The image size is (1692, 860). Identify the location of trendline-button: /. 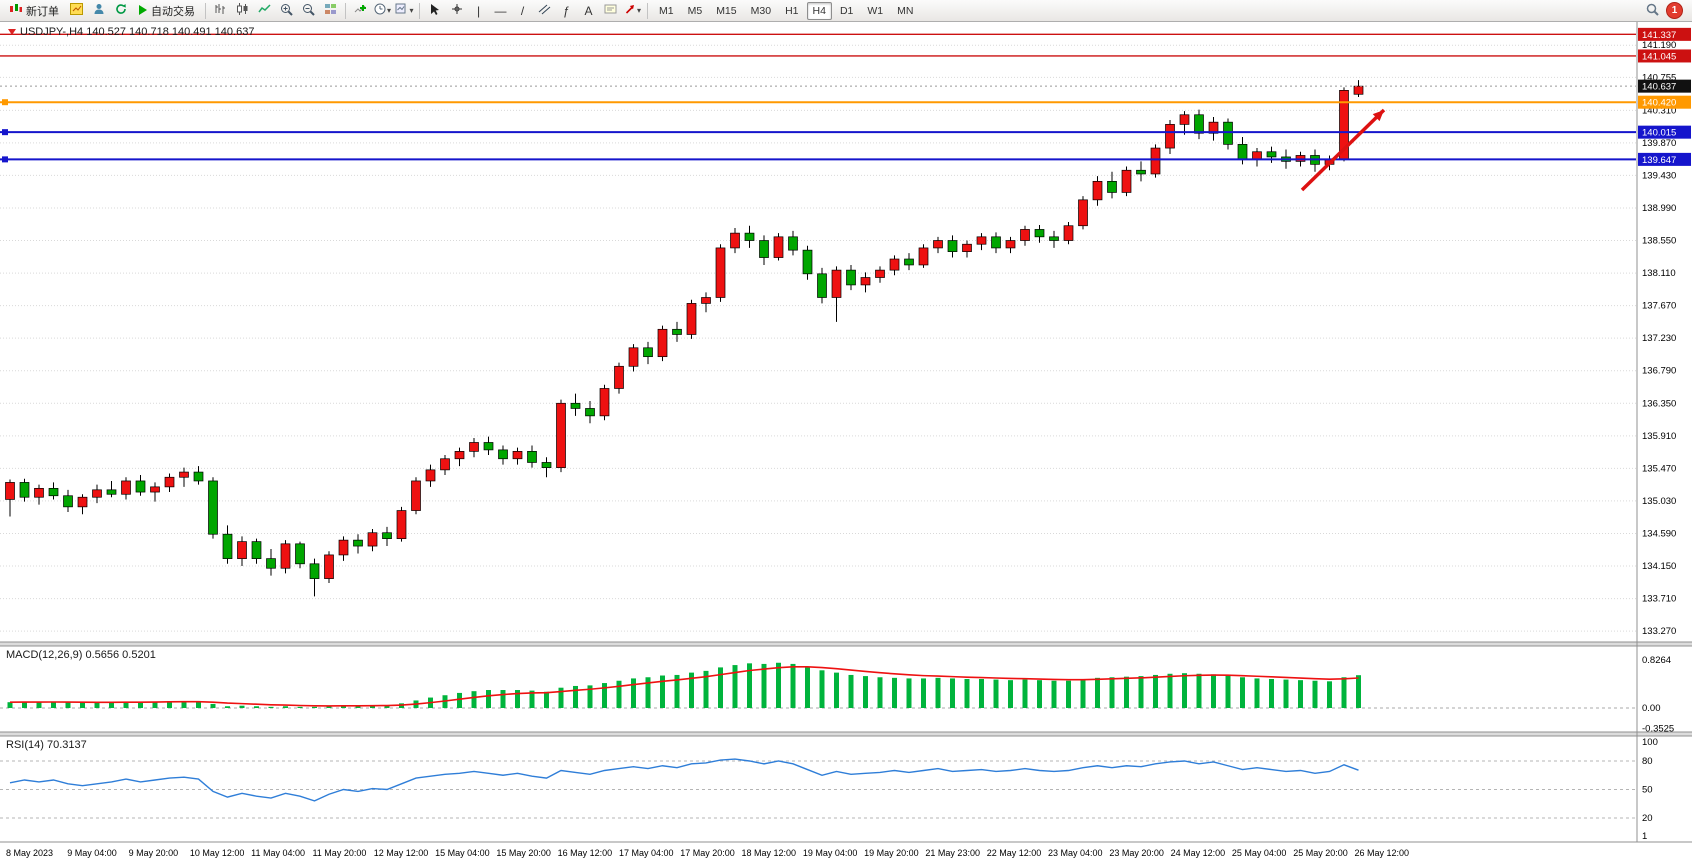
(522, 10).